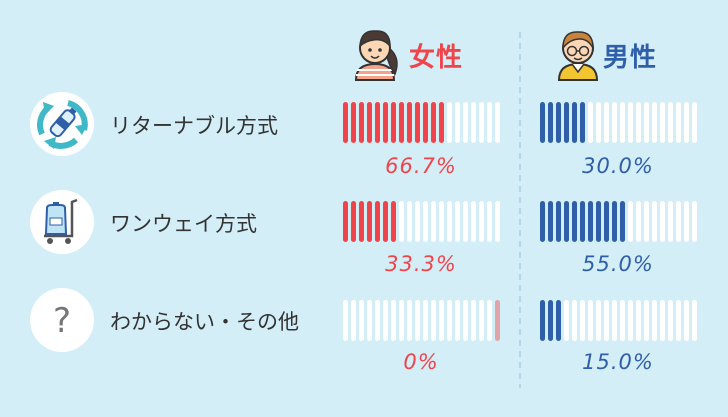 Image resolution: width=728 pixels, height=417 pixels. Describe the element at coordinates (62, 124) in the screenshot. I see `recycle-bottle-icon` at that location.